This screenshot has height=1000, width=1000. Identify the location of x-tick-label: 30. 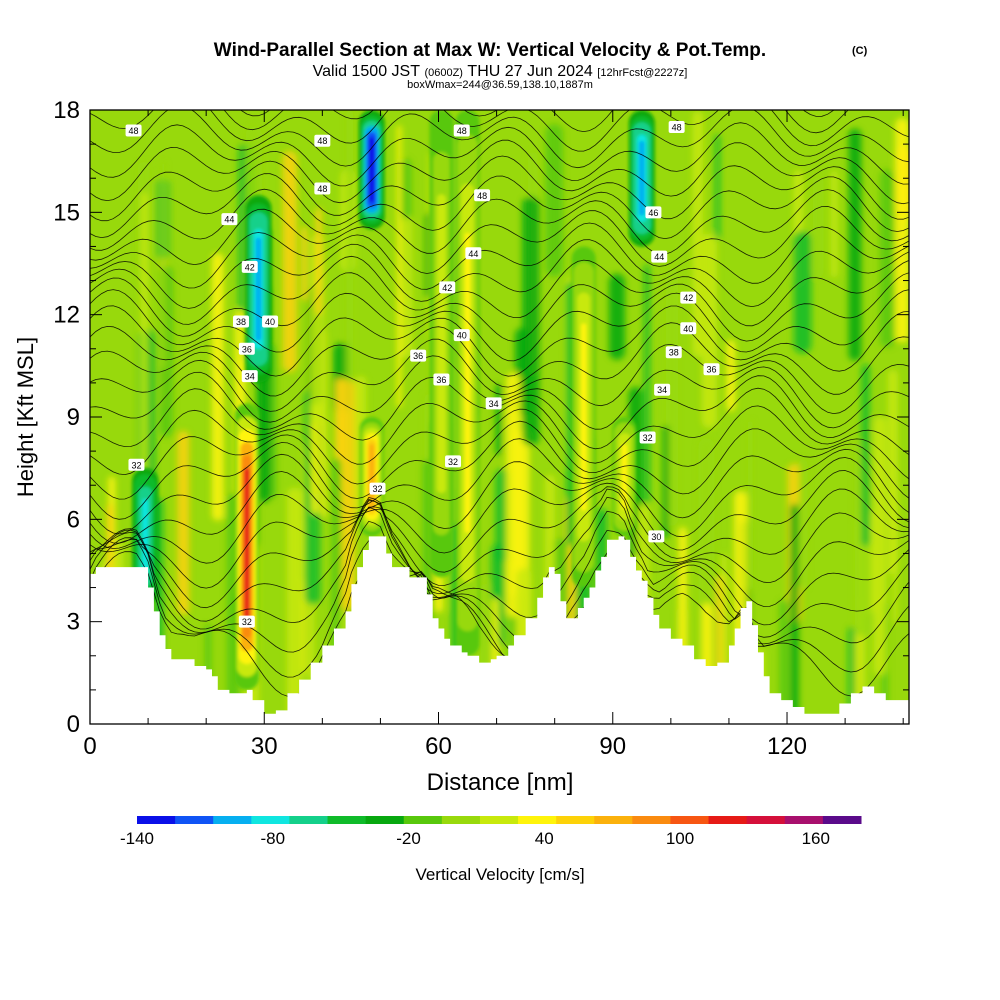
(264, 746).